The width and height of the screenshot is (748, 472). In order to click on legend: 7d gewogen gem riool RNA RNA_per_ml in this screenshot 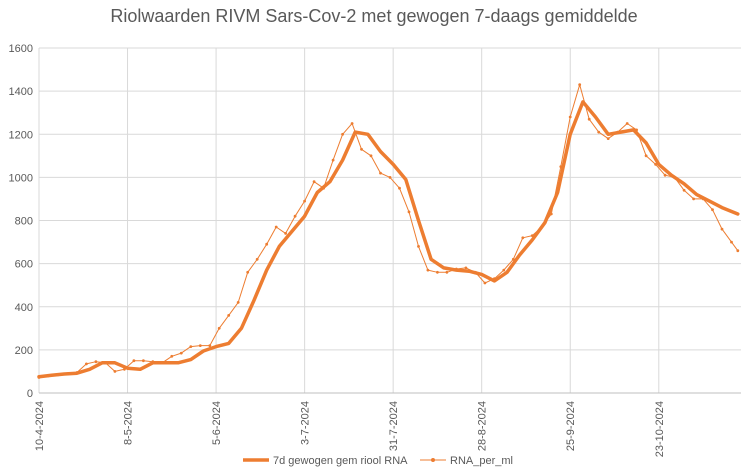, I will do `click(378, 461)`.